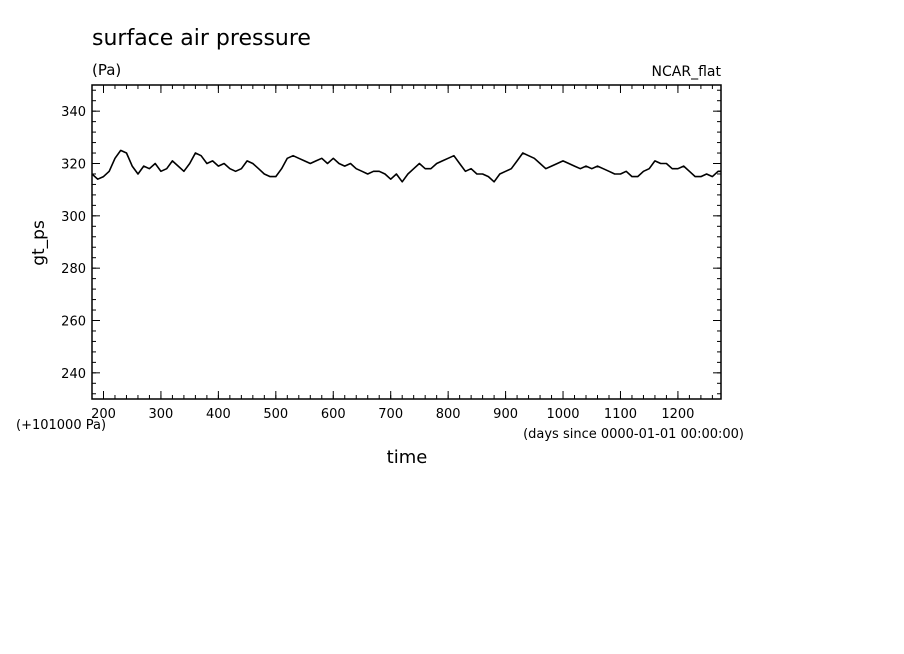 The height and width of the screenshot is (654, 904). Describe the element at coordinates (103, 414) in the screenshot. I see `x-tick-label: 200` at that location.